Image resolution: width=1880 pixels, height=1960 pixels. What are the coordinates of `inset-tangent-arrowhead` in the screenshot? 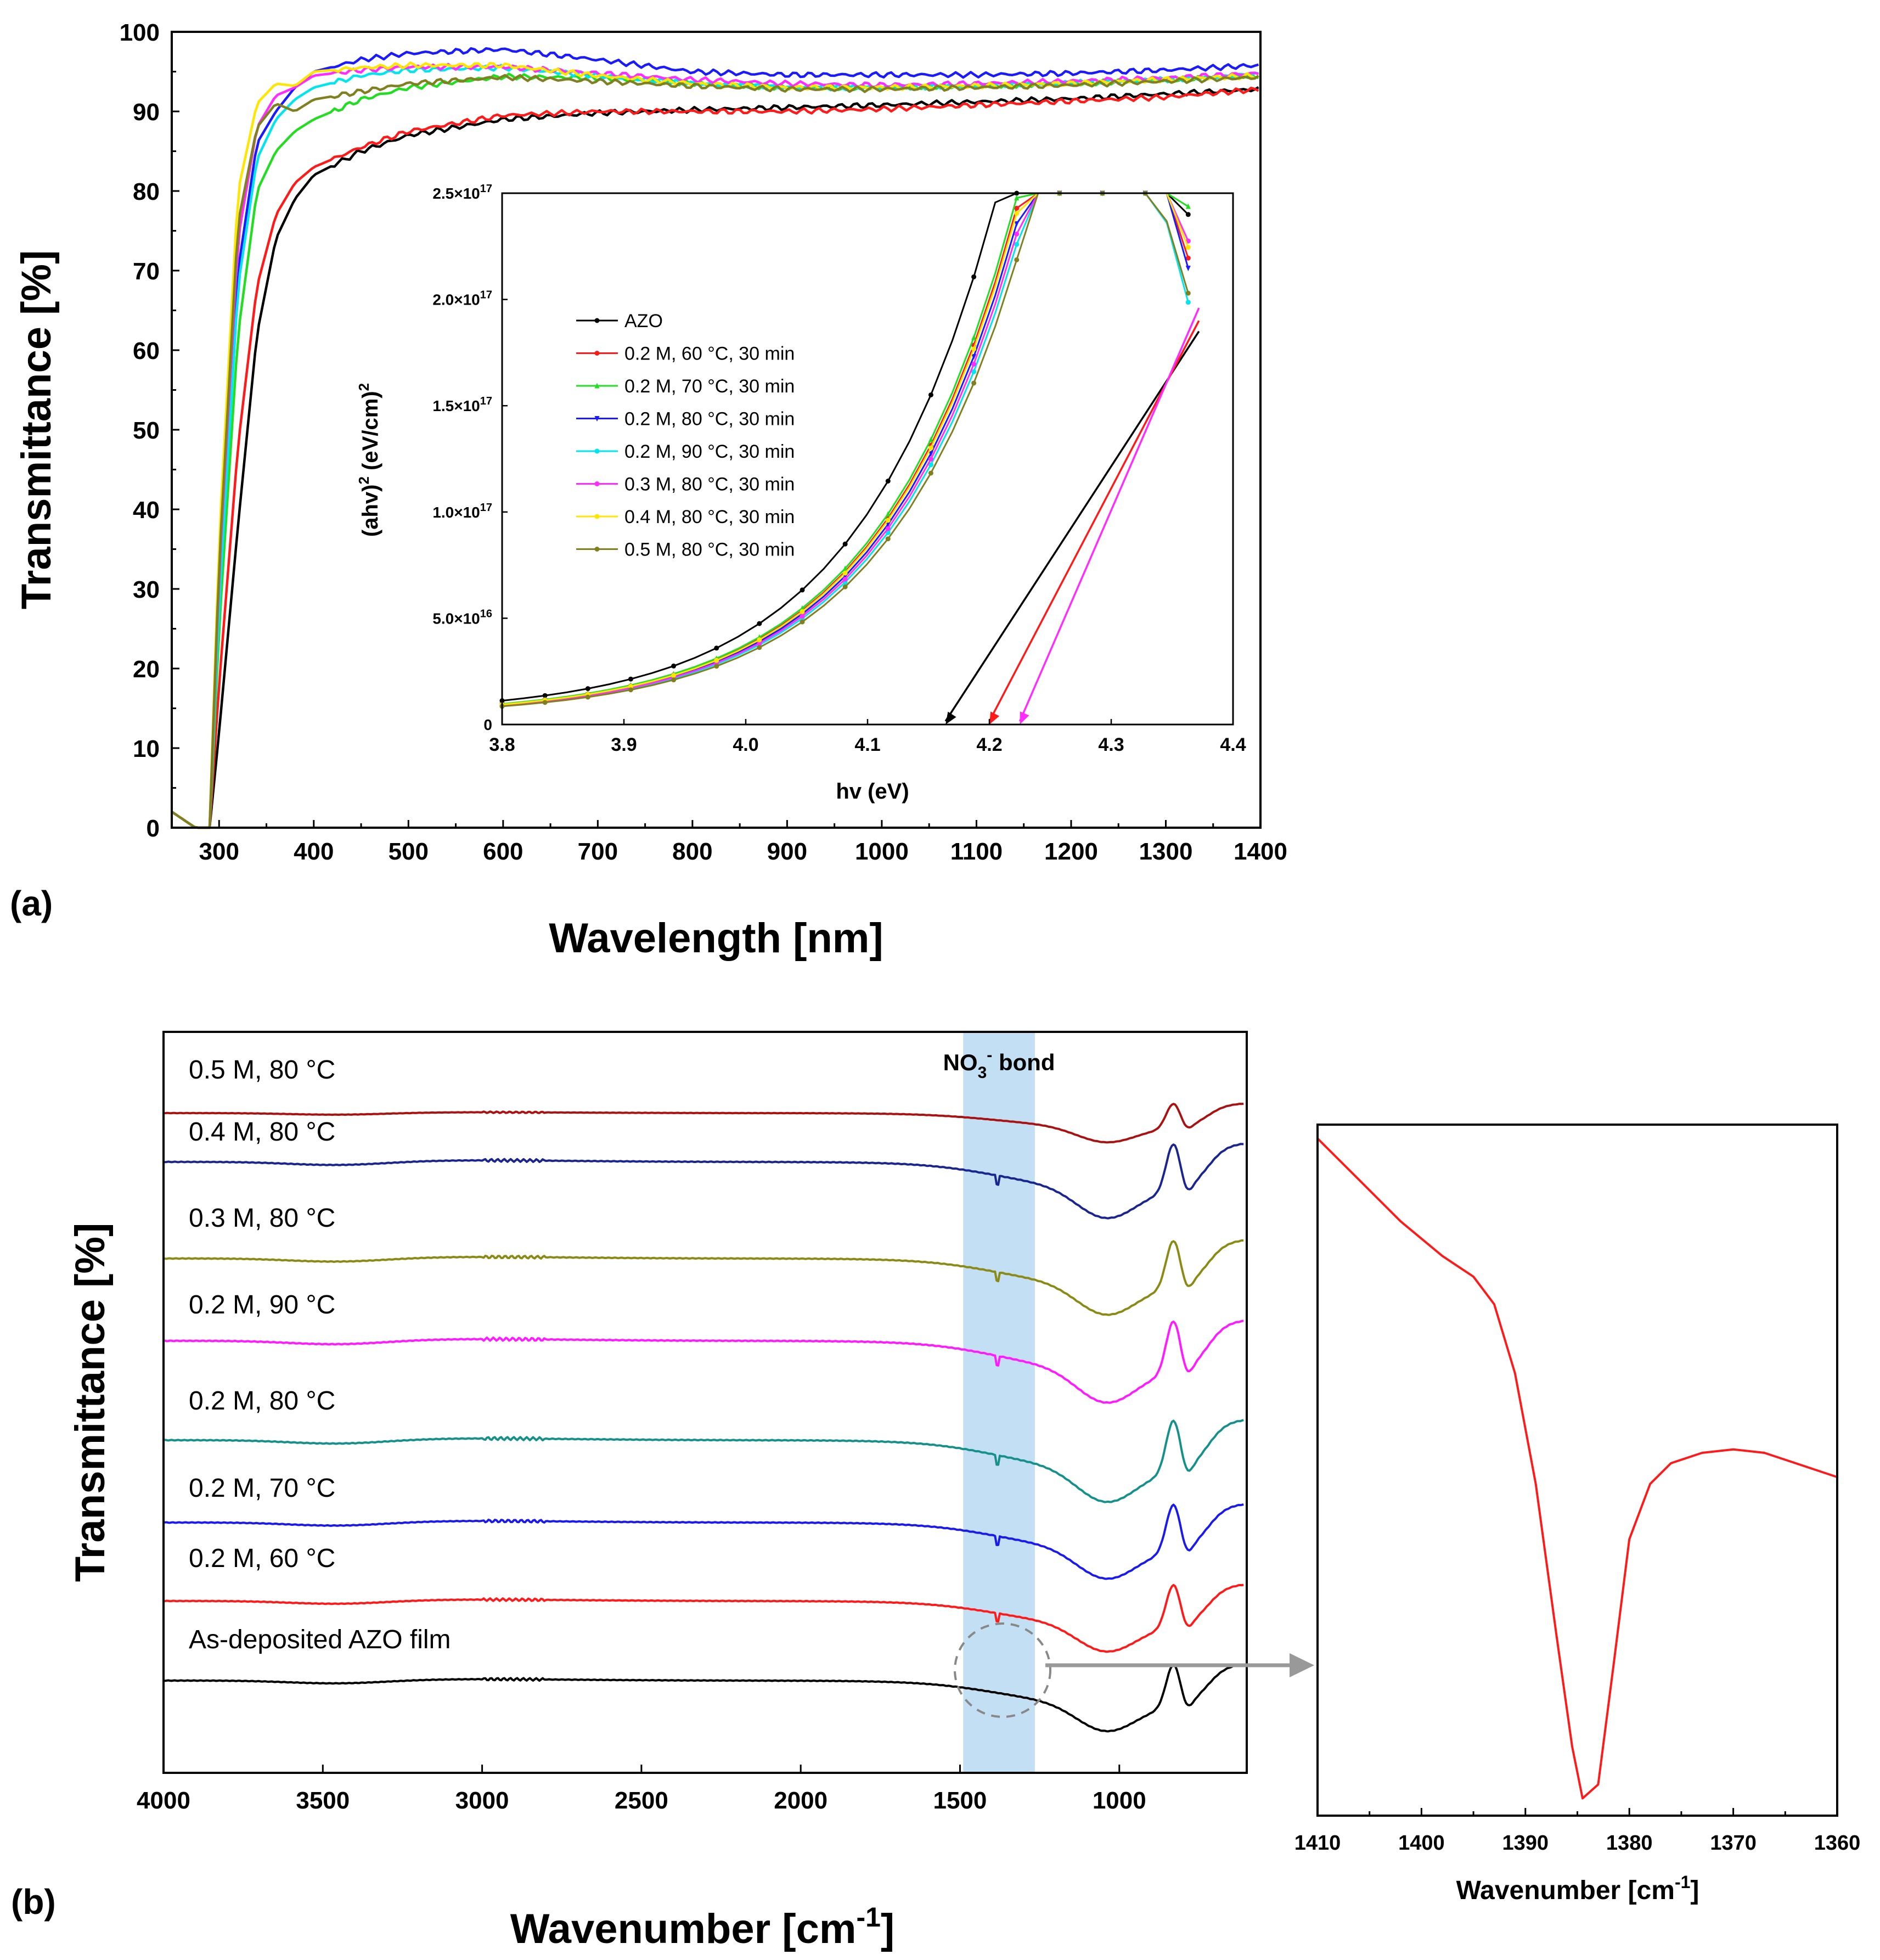 It's located at (950, 718).